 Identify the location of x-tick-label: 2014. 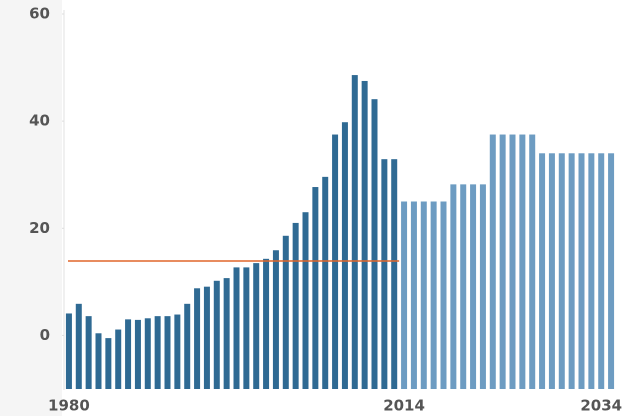
(404, 406).